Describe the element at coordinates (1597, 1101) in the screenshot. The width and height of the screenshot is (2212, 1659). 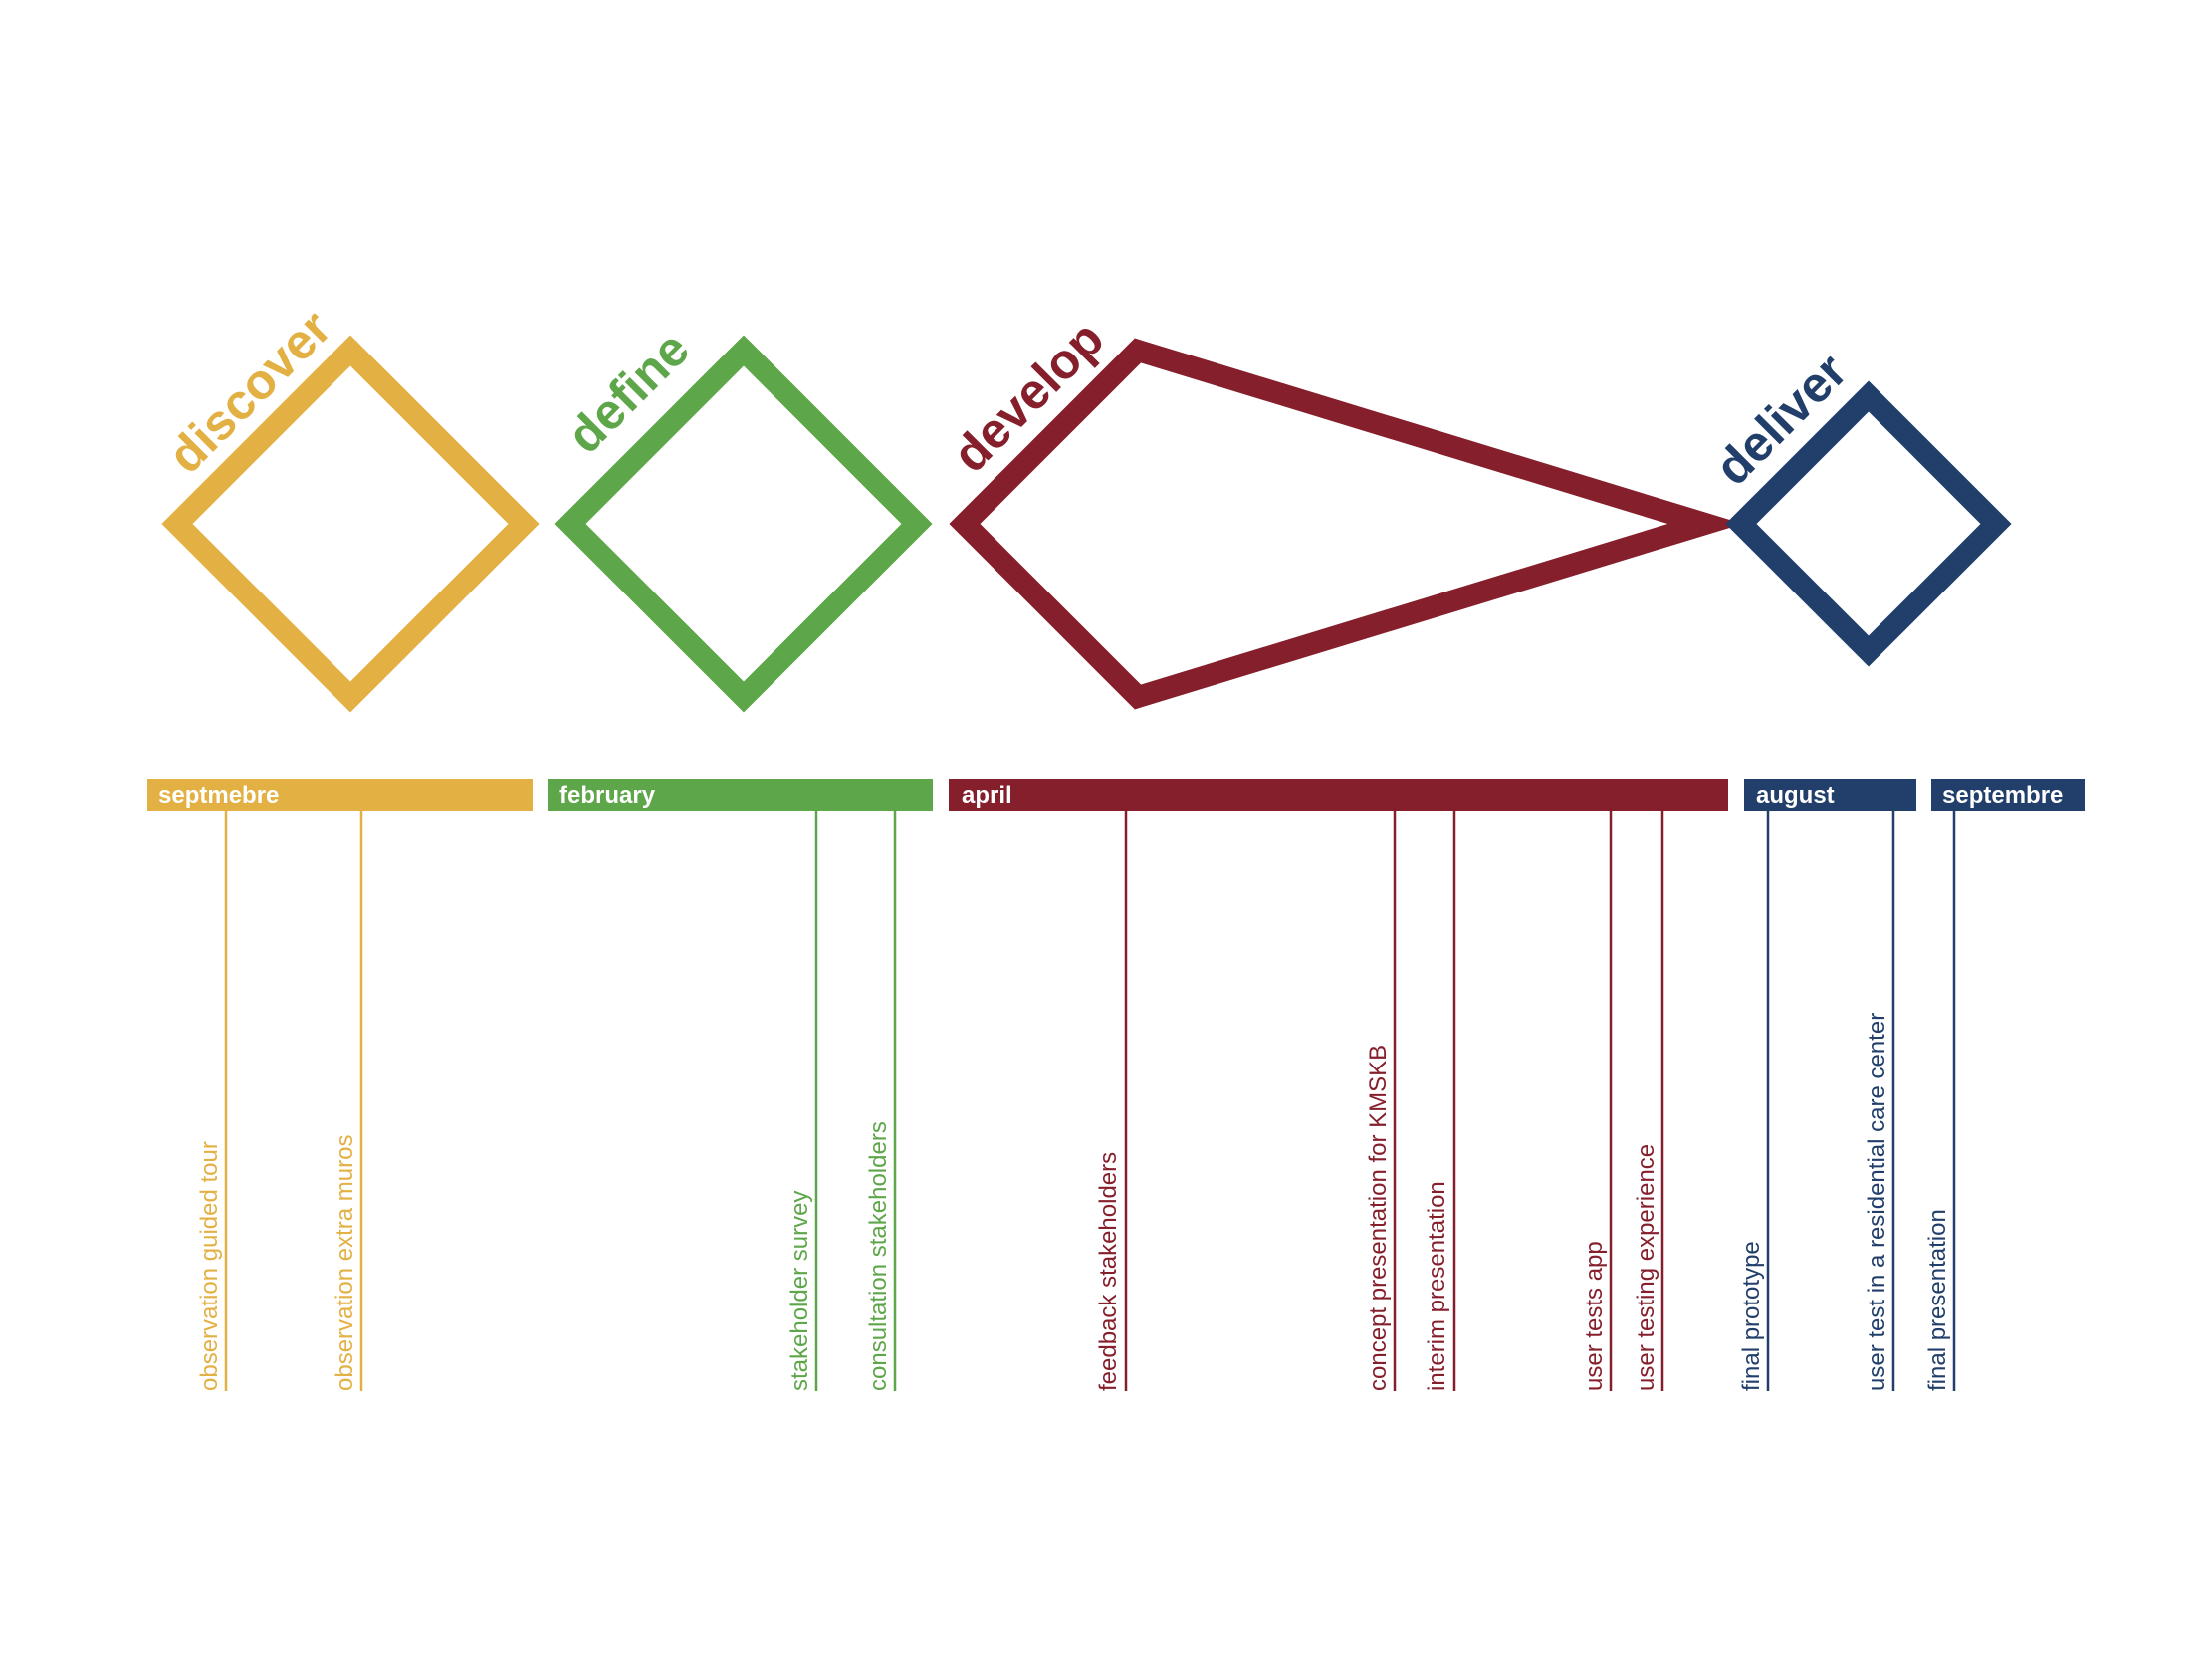
I see `milestone-user-tests-app: user tests app` at that location.